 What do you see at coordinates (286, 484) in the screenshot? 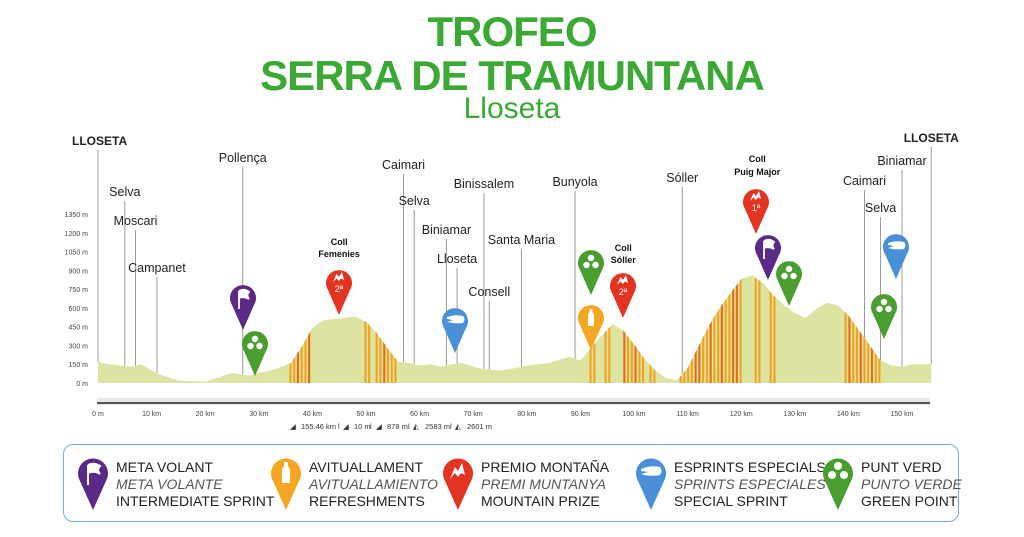
I see `avituallament-pin-icon` at bounding box center [286, 484].